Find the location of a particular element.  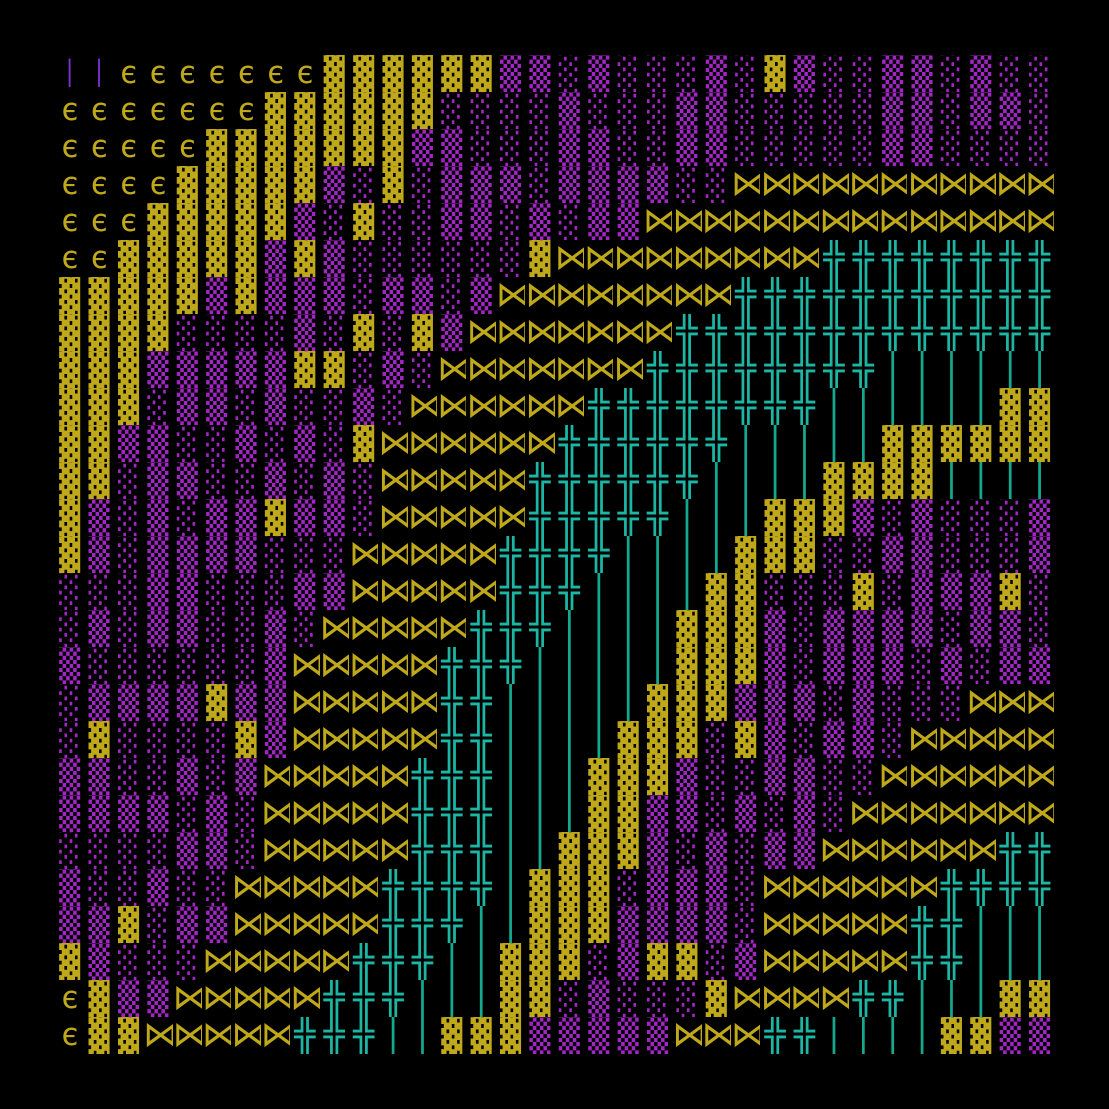

glyph-row: ▓ ▓ ░ ▒ ▒ ░ ░ ▒ ░ ▒ ░ ⋈⋈⋈⋈⋈╬ ╬ ╬ ╬ ╬ ╬ │ │ │ │ ▓ ▓ ▓ ▓ │ │ │ │ is located at coordinates (555, 480).